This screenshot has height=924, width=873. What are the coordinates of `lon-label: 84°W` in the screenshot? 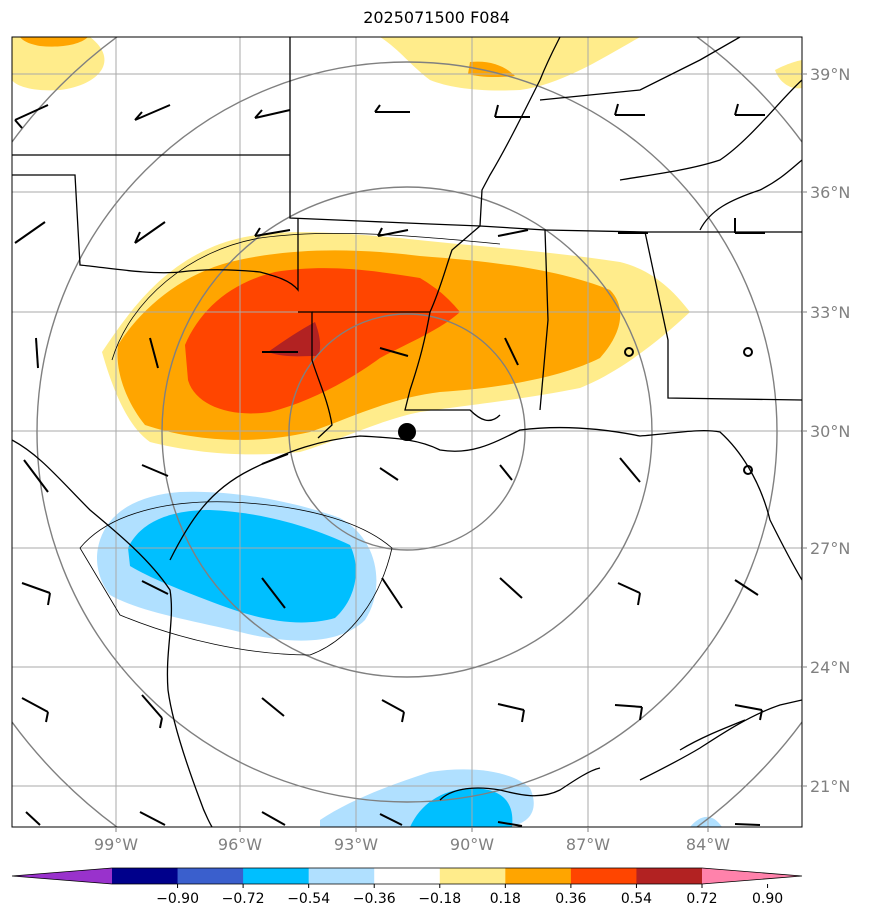 It's located at (708, 844).